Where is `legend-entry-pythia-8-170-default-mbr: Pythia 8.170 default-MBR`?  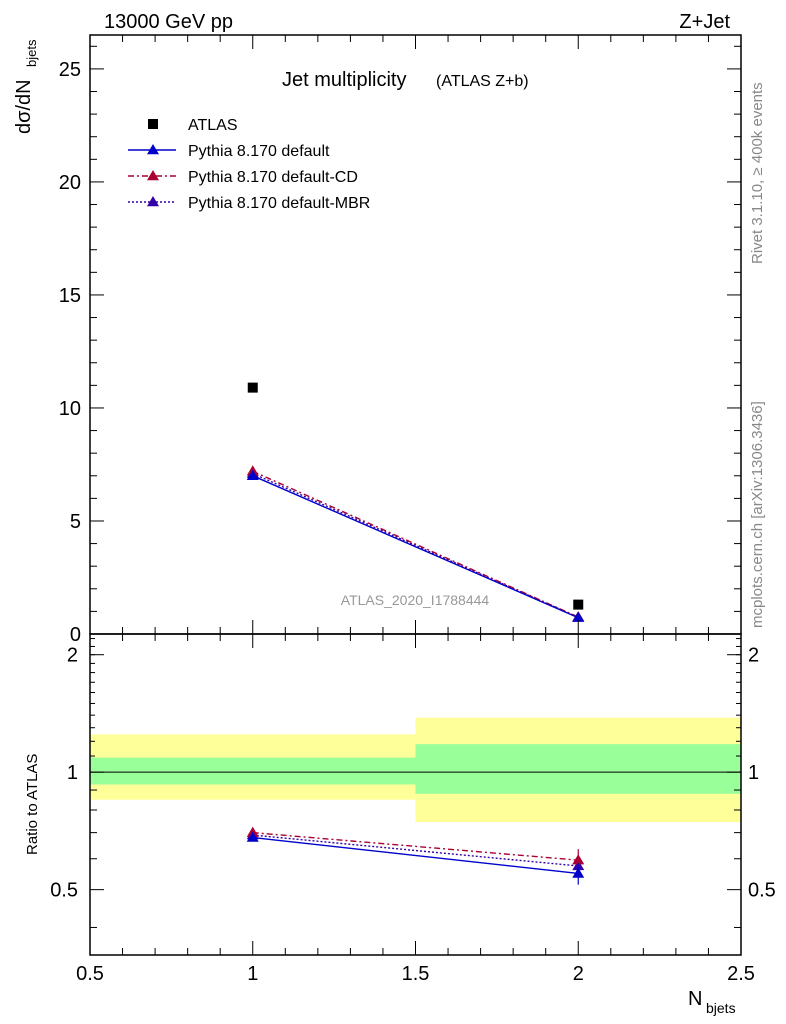 legend-entry-pythia-8-170-default-mbr: Pythia 8.170 default-MBR is located at coordinates (249, 203).